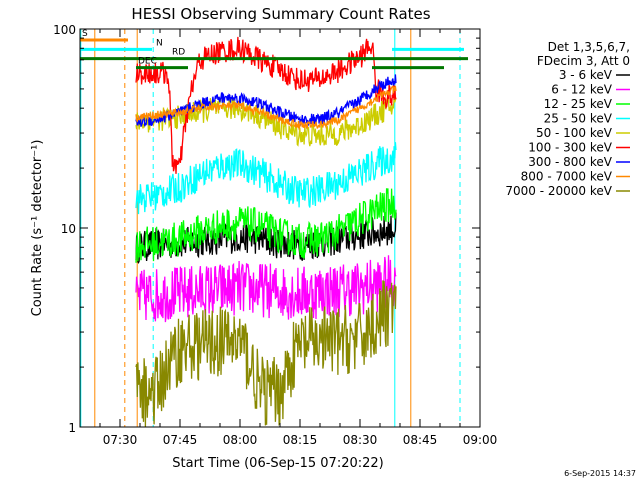  What do you see at coordinates (600, 473) in the screenshot?
I see `footer-timestamp: 6-Sep-2015 14:37` at bounding box center [600, 473].